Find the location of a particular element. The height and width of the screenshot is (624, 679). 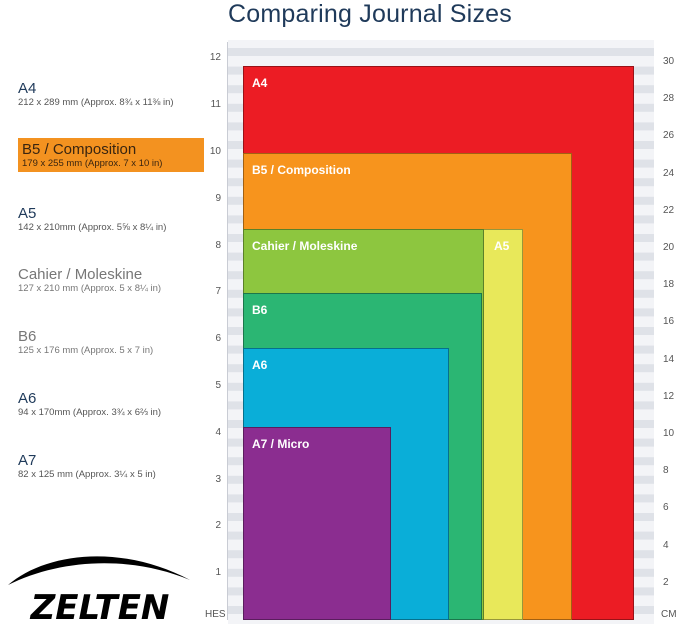

inch-tick-label: 11 is located at coordinates (215, 105).